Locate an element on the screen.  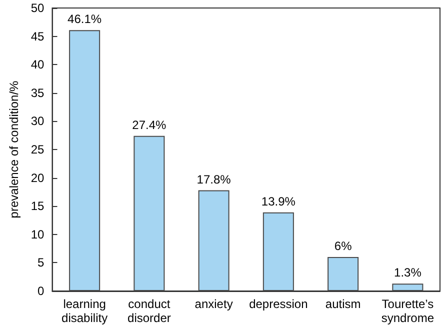
y-tick-label: 45 is located at coordinates (37, 36).